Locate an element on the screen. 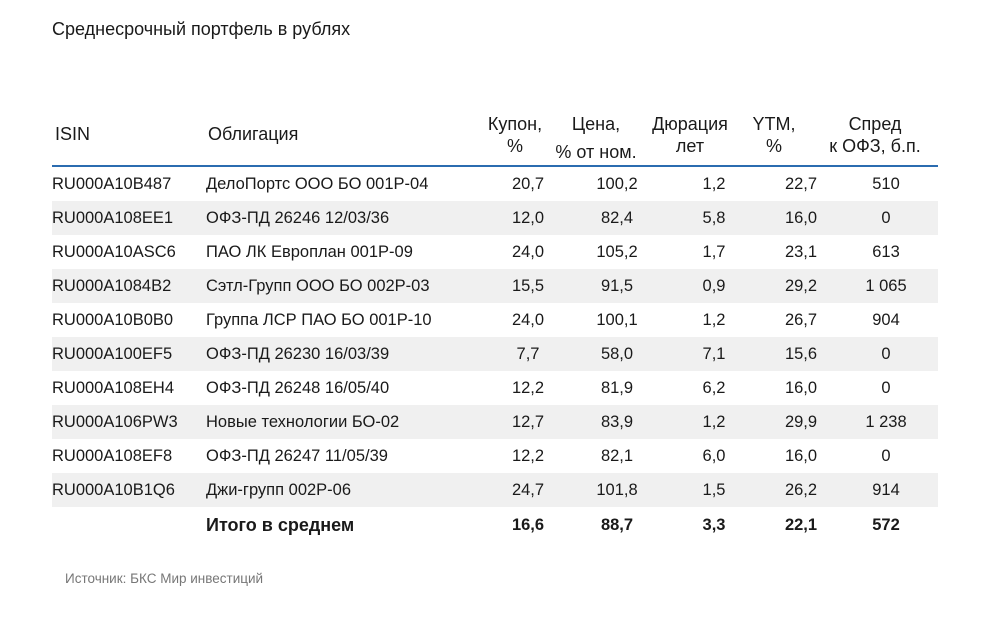 The width and height of the screenshot is (985, 625). total-spread: 572 is located at coordinates (886, 525).